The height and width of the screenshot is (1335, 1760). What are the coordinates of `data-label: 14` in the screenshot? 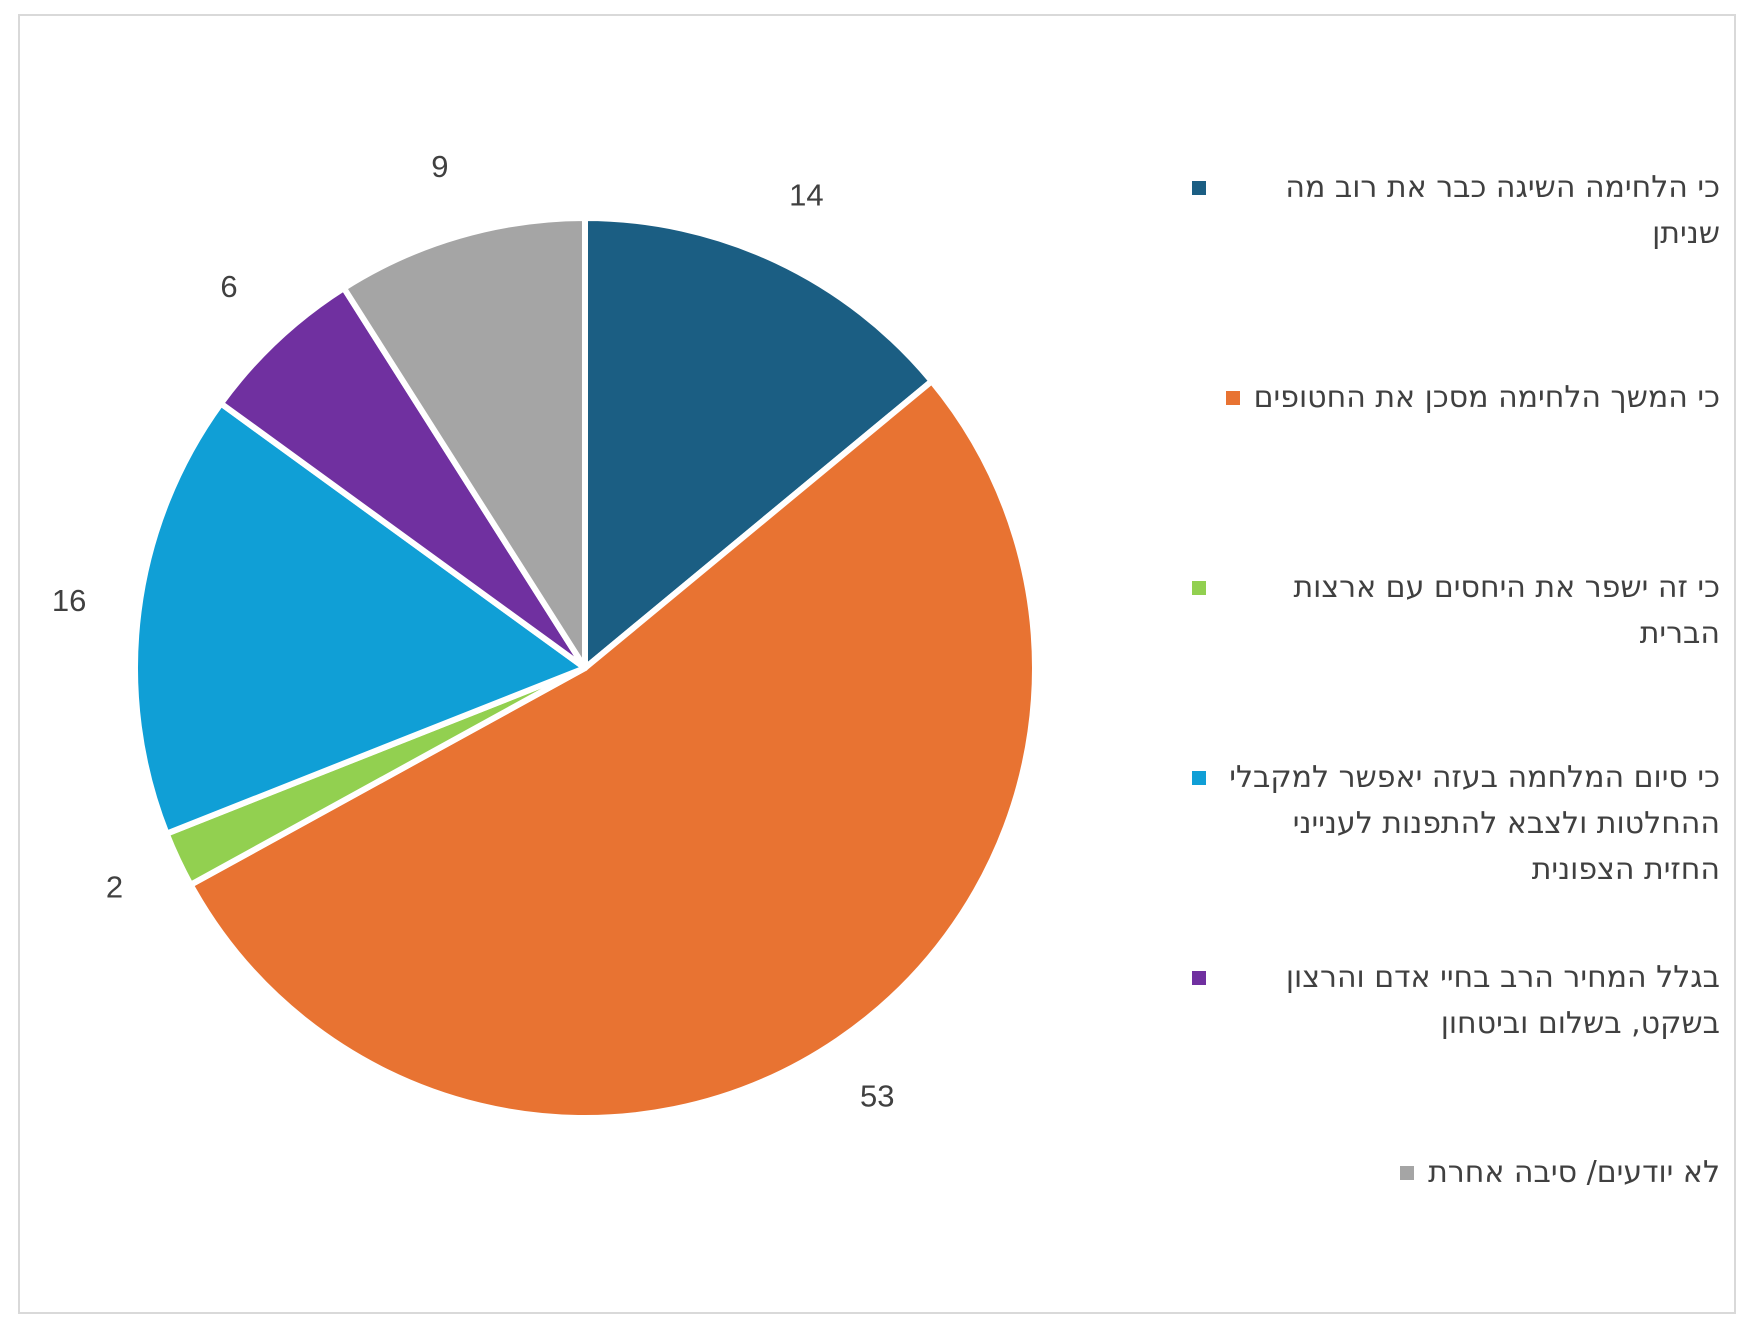 It's located at (806, 195).